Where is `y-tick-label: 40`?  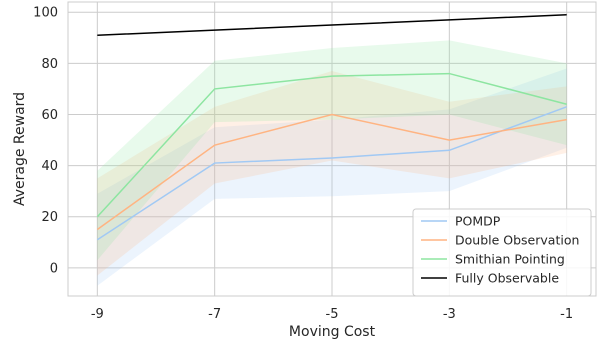 y-tick-label: 40 is located at coordinates (49, 166).